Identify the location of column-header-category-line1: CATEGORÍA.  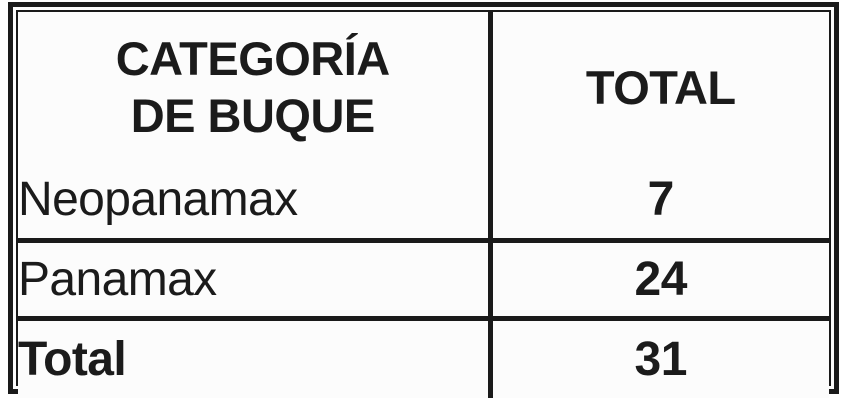
(253, 58).